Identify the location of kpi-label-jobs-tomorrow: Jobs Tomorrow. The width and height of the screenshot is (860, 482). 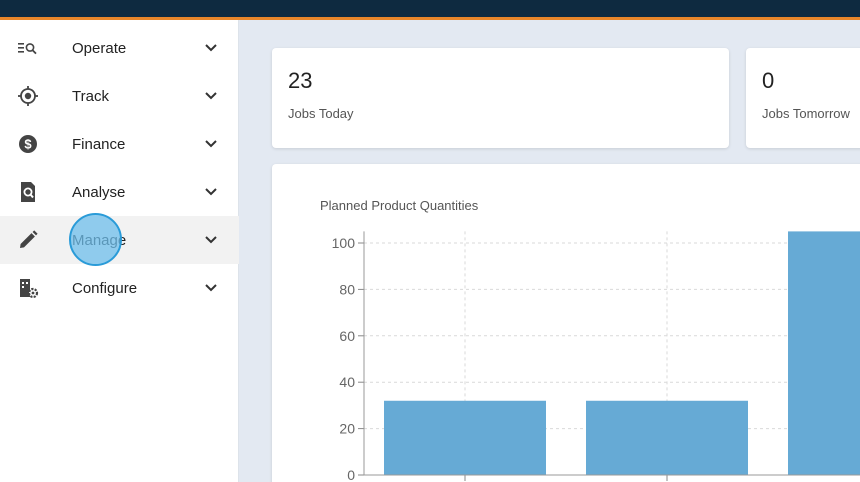
(806, 113).